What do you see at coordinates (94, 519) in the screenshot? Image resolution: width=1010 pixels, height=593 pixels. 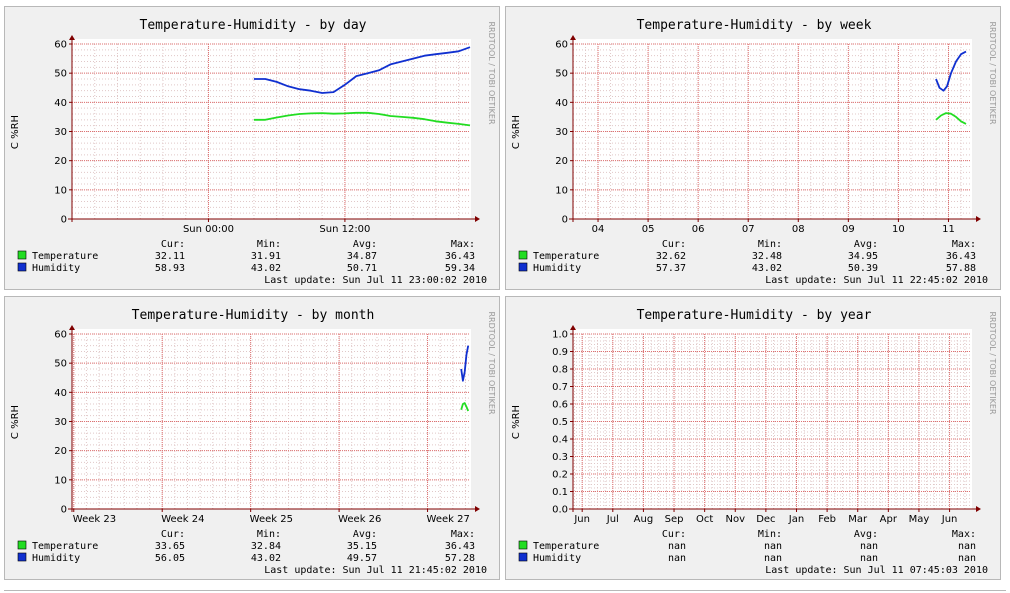 I see `x-tick-label: Week 23` at bounding box center [94, 519].